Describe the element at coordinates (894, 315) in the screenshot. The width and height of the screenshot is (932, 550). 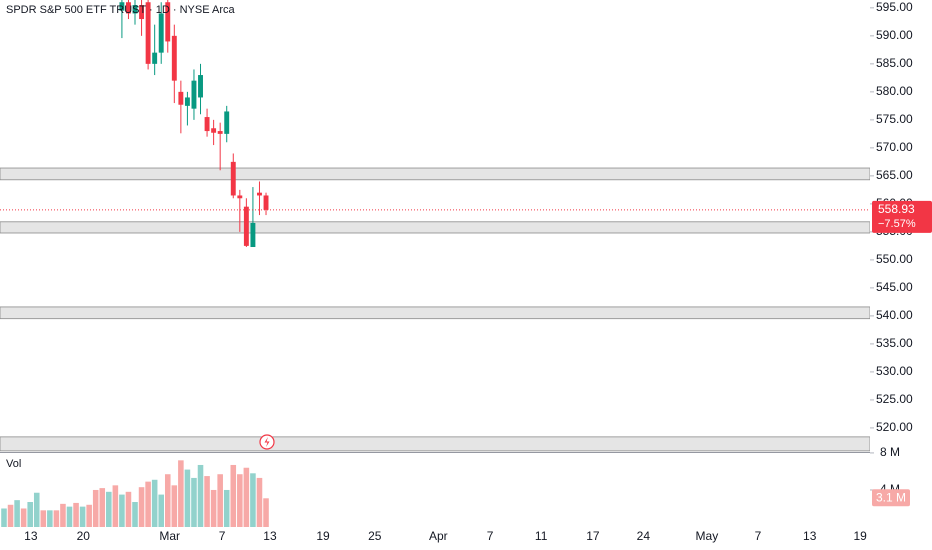
I see `y-tick-label: 540.00` at that location.